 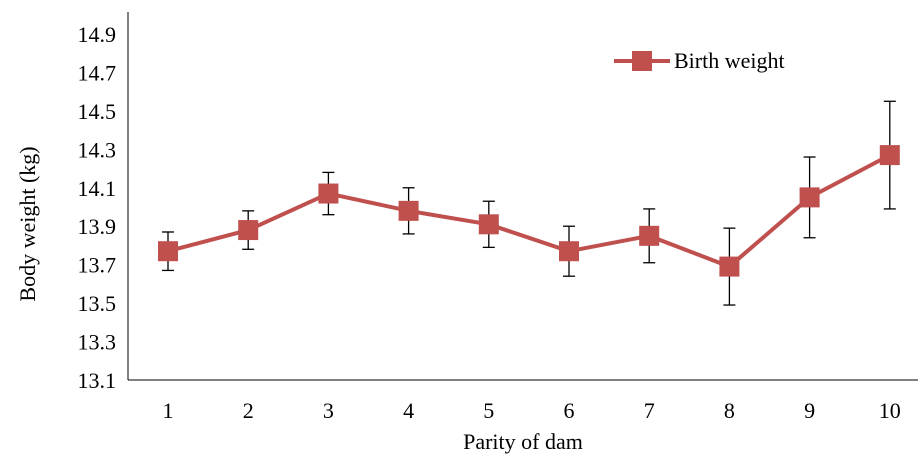 What do you see at coordinates (809, 410) in the screenshot?
I see `x-tick-label: 9` at bounding box center [809, 410].